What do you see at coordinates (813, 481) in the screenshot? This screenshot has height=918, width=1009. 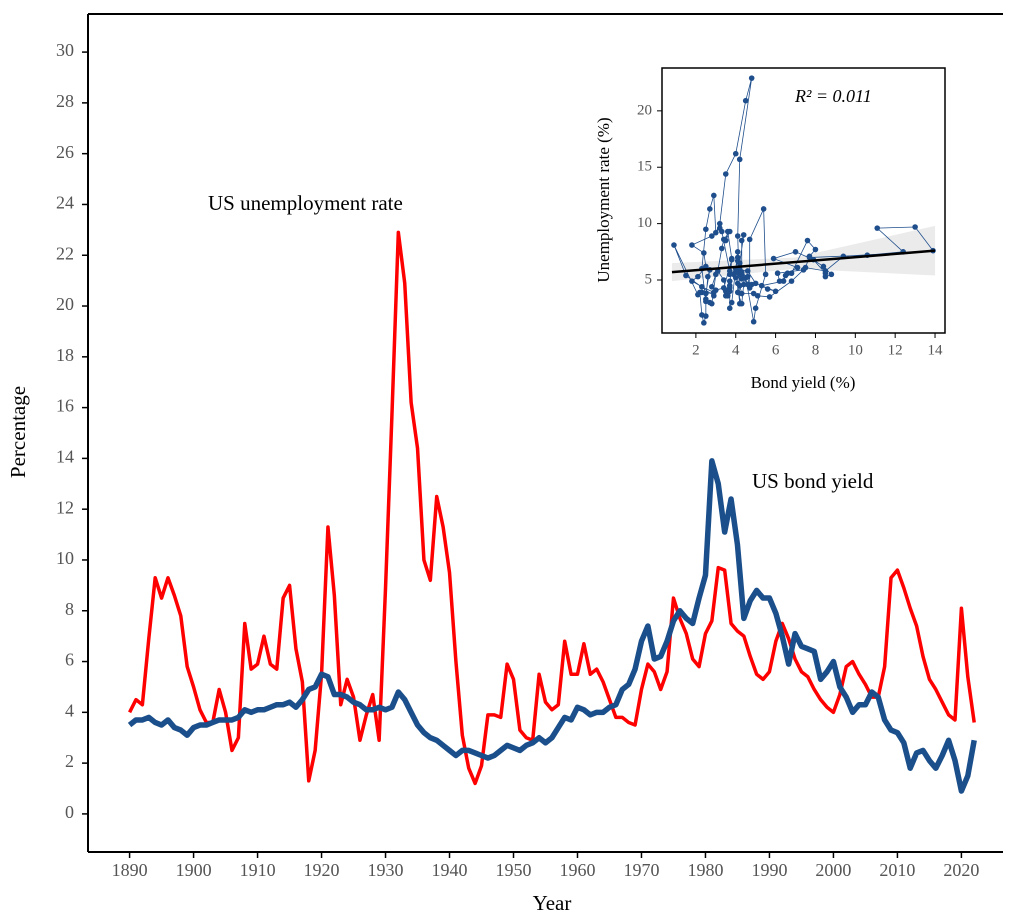 I see `series-label: US bond yield` at bounding box center [813, 481].